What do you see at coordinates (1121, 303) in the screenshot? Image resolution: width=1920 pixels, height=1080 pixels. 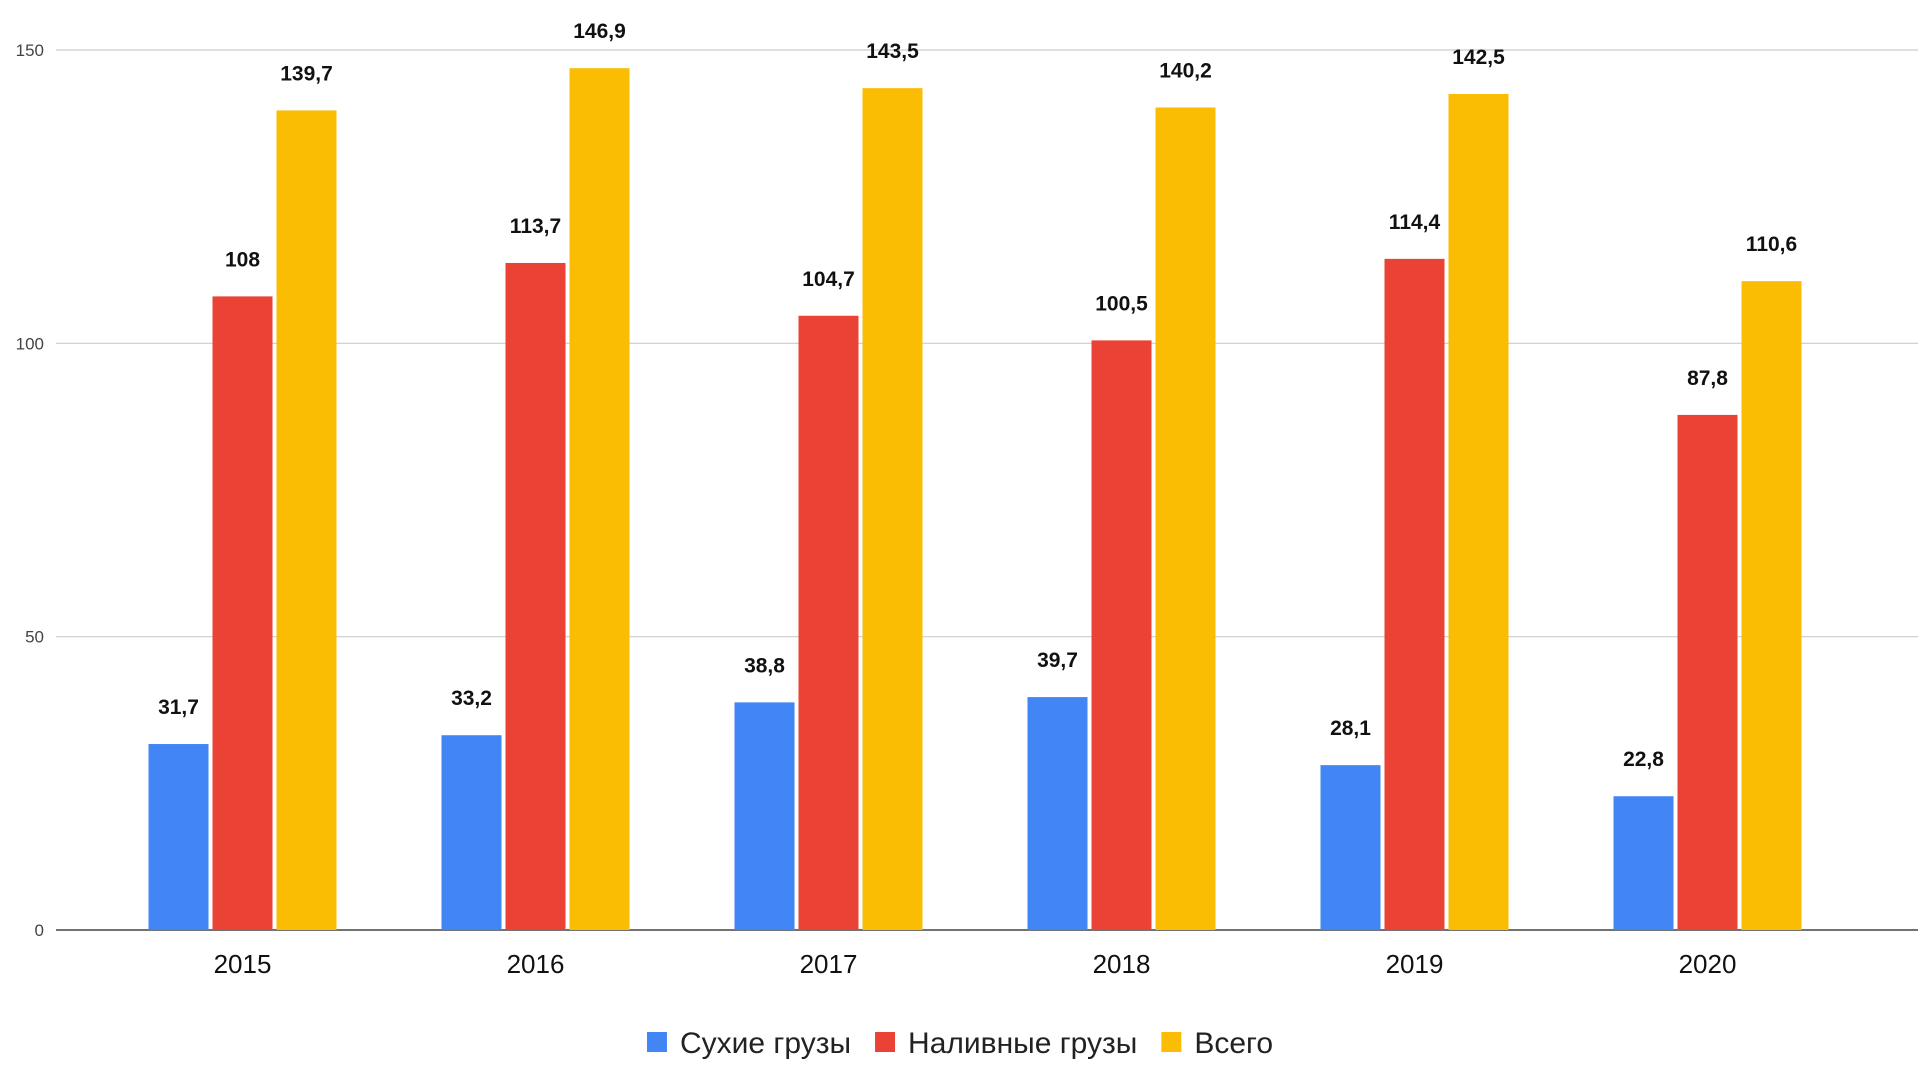 I see `data-label: 100,5` at bounding box center [1121, 303].